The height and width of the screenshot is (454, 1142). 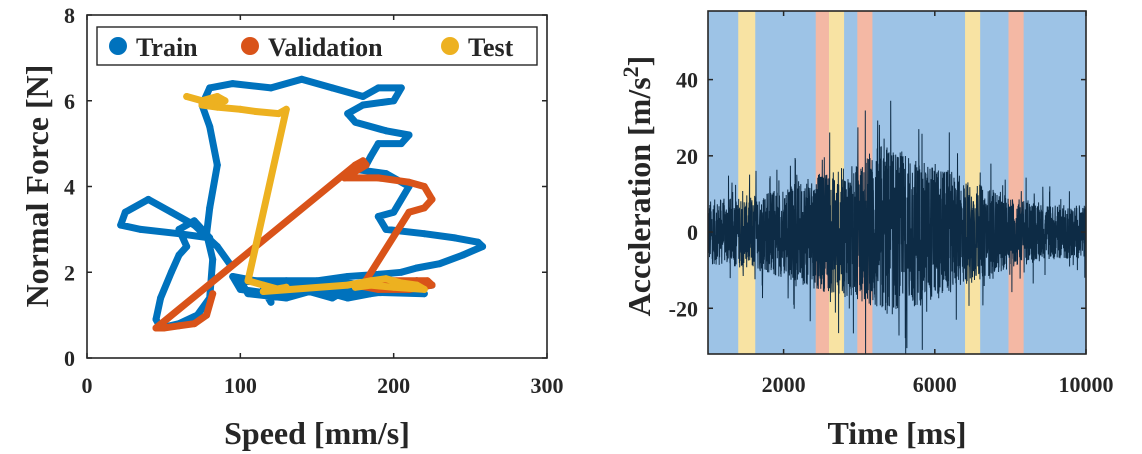 I want to click on legend-box, so click(x=317, y=46).